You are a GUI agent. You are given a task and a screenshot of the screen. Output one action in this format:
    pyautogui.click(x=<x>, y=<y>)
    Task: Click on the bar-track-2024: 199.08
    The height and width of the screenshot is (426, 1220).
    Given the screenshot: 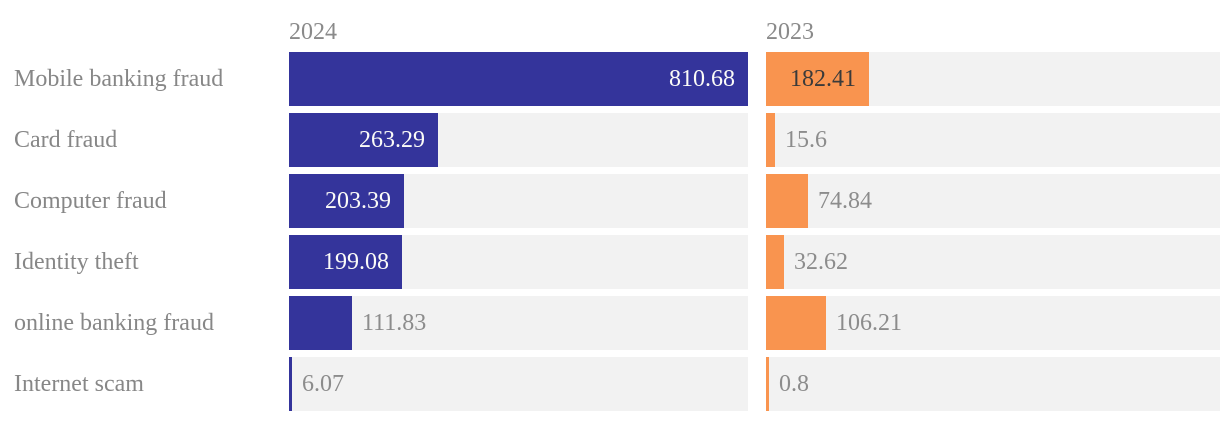 What is the action you would take?
    pyautogui.click(x=518, y=262)
    